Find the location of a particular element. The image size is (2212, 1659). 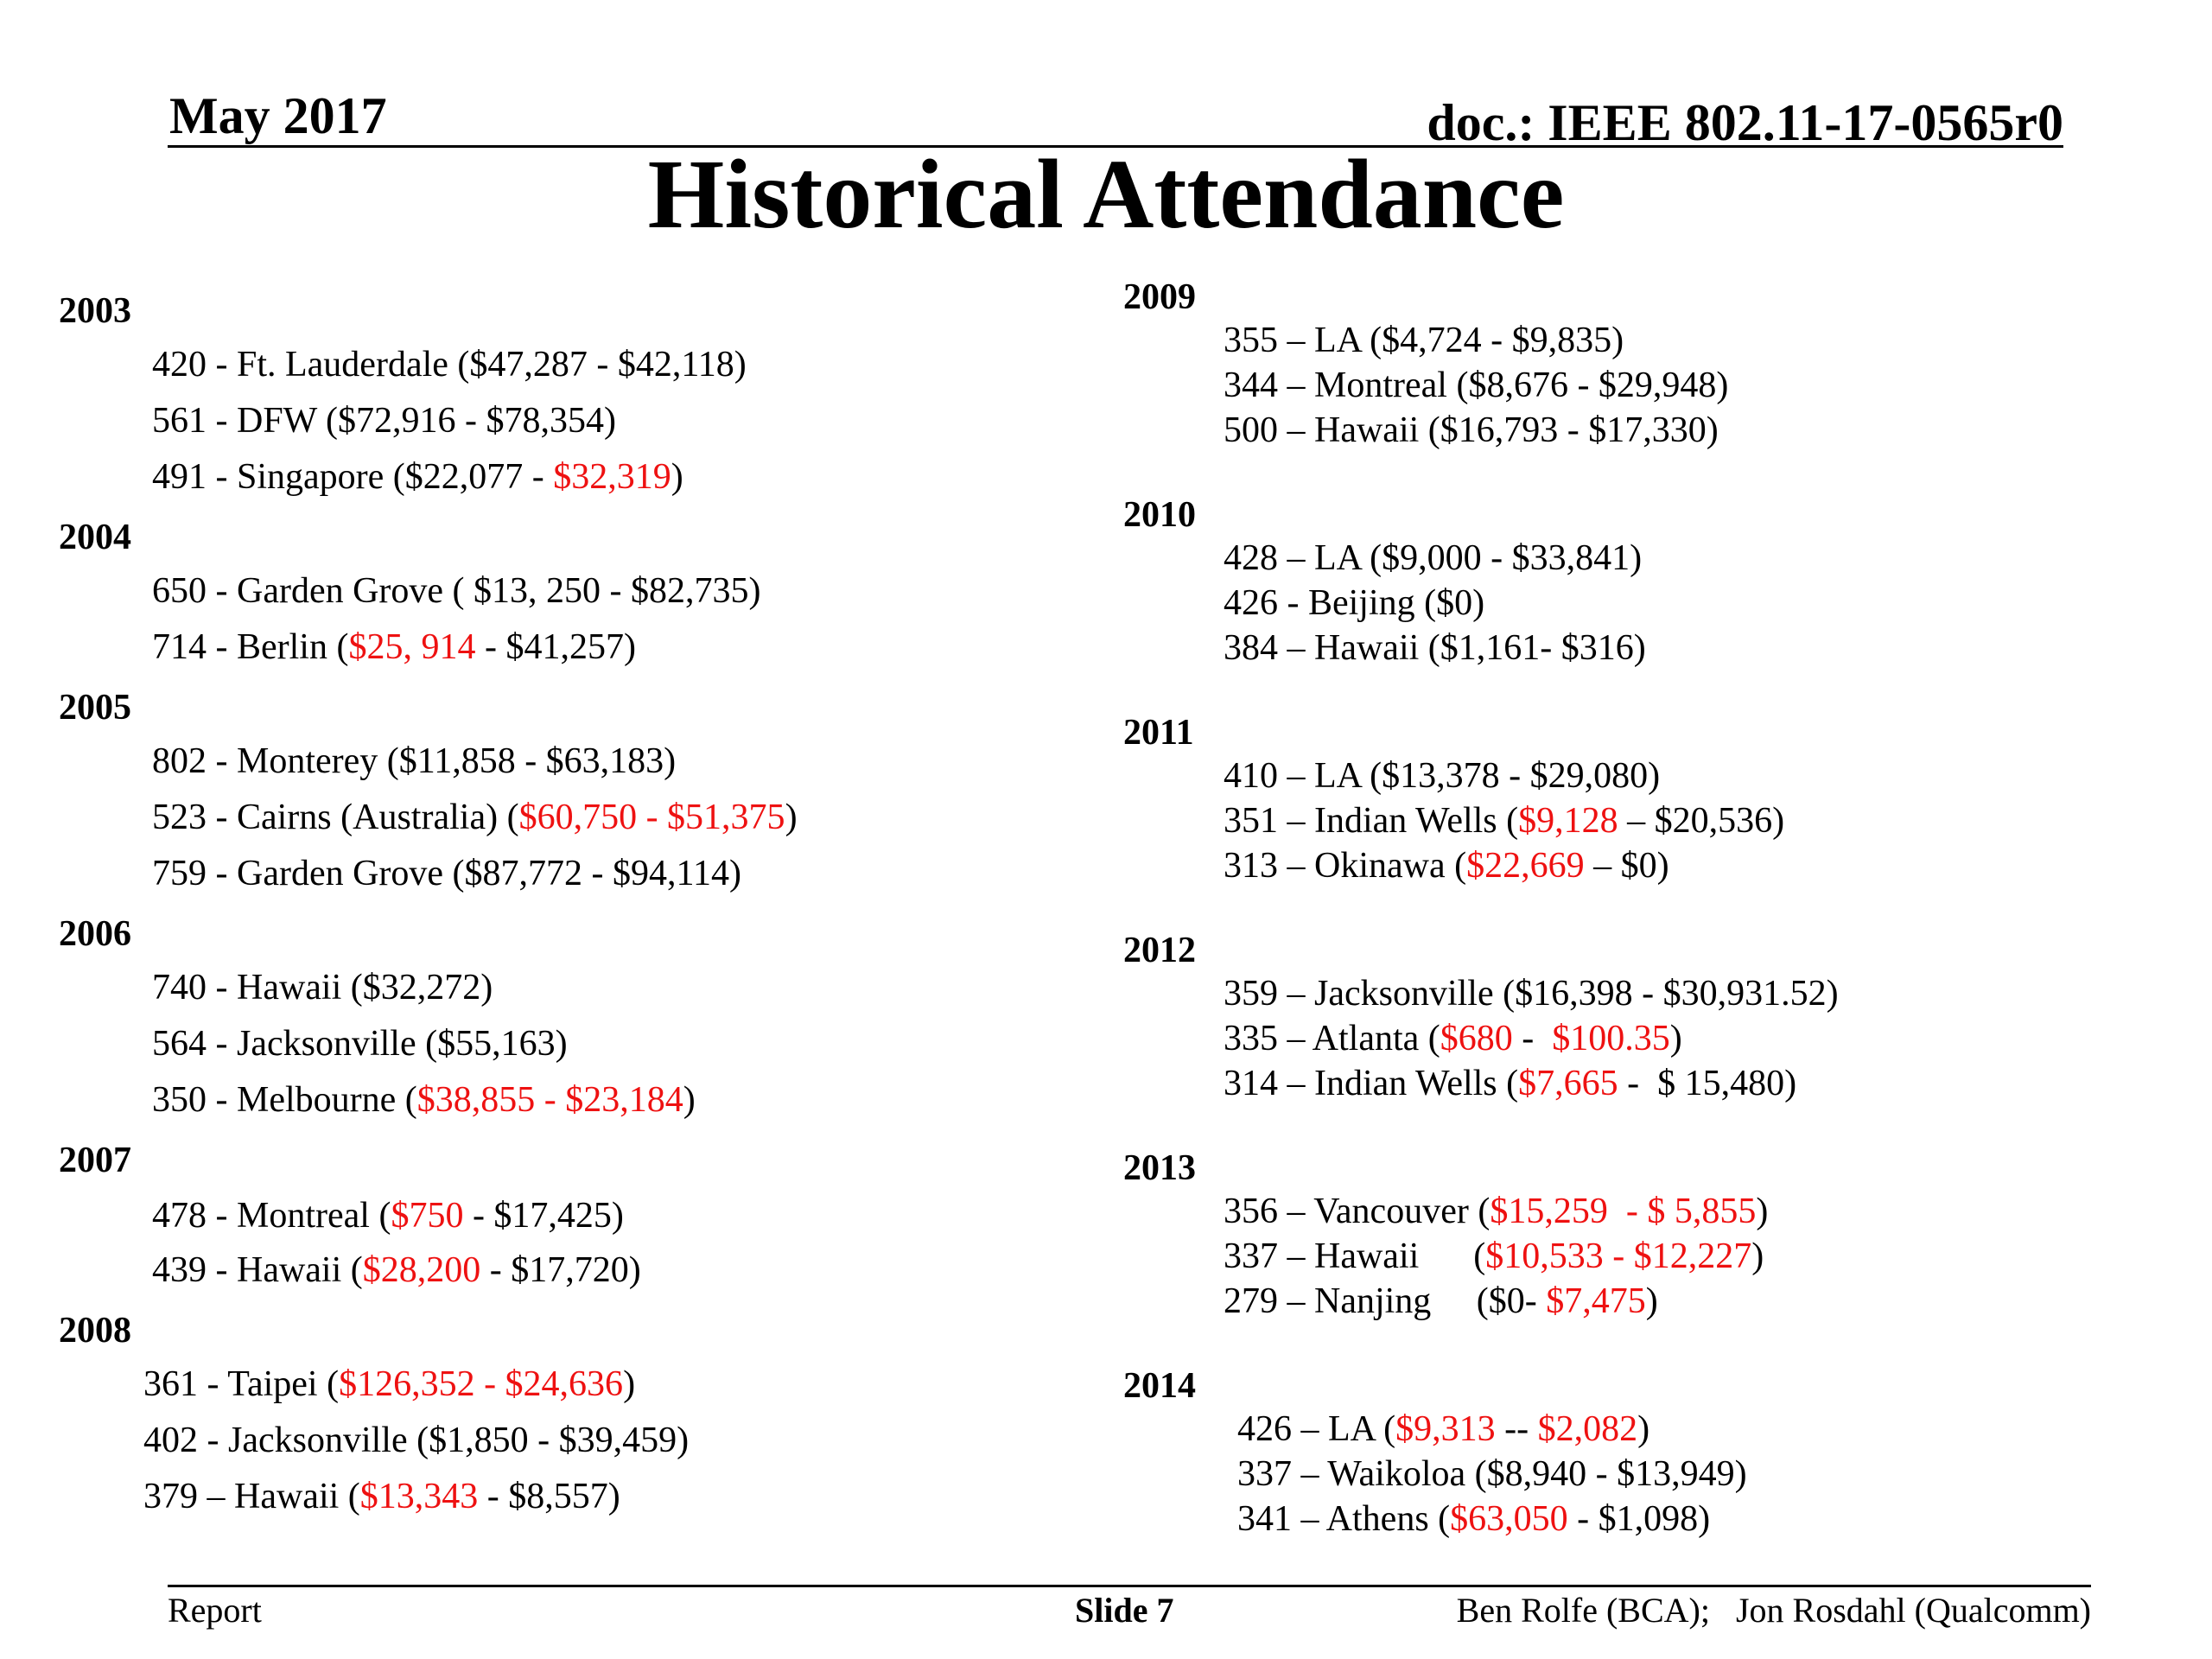

entry-text: - $17,720) is located at coordinates (560, 1270).